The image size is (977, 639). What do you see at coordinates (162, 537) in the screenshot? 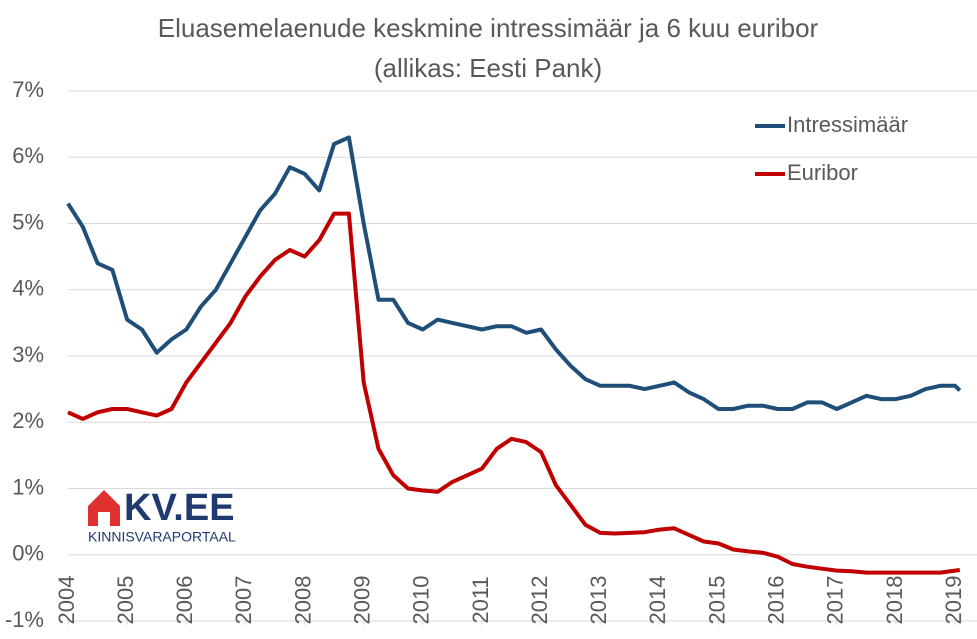
I see `logo-tagline: KINNISVARAPORTAAL` at bounding box center [162, 537].